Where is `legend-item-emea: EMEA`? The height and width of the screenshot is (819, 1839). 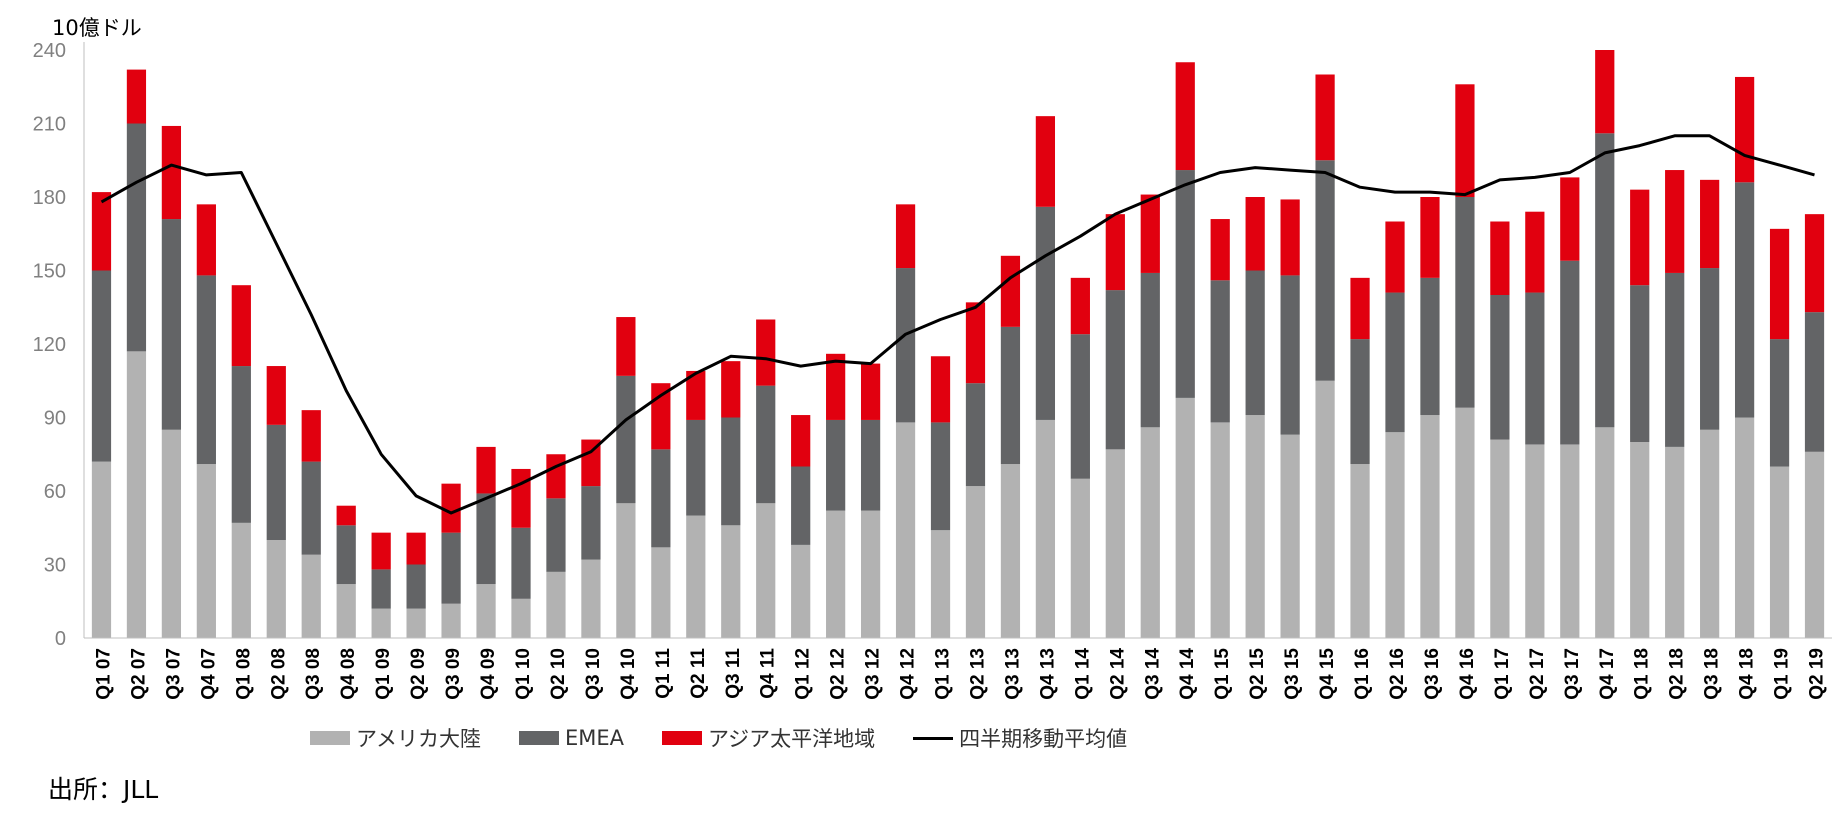 legend-item-emea: EMEA is located at coordinates (571, 738).